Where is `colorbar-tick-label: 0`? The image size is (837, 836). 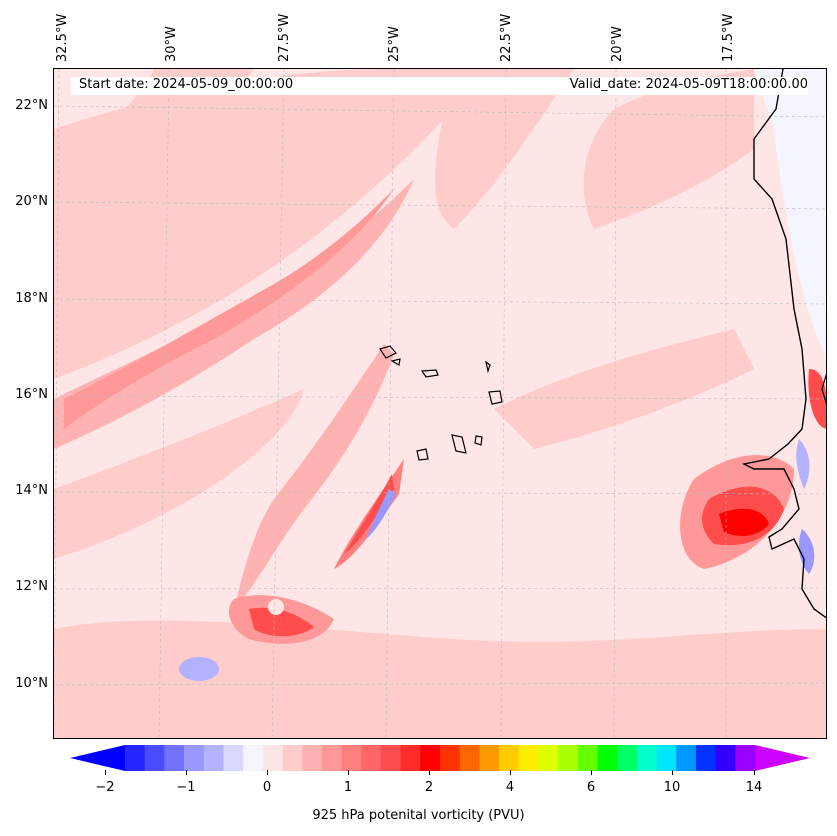
colorbar-tick-label: 0 is located at coordinates (267, 787).